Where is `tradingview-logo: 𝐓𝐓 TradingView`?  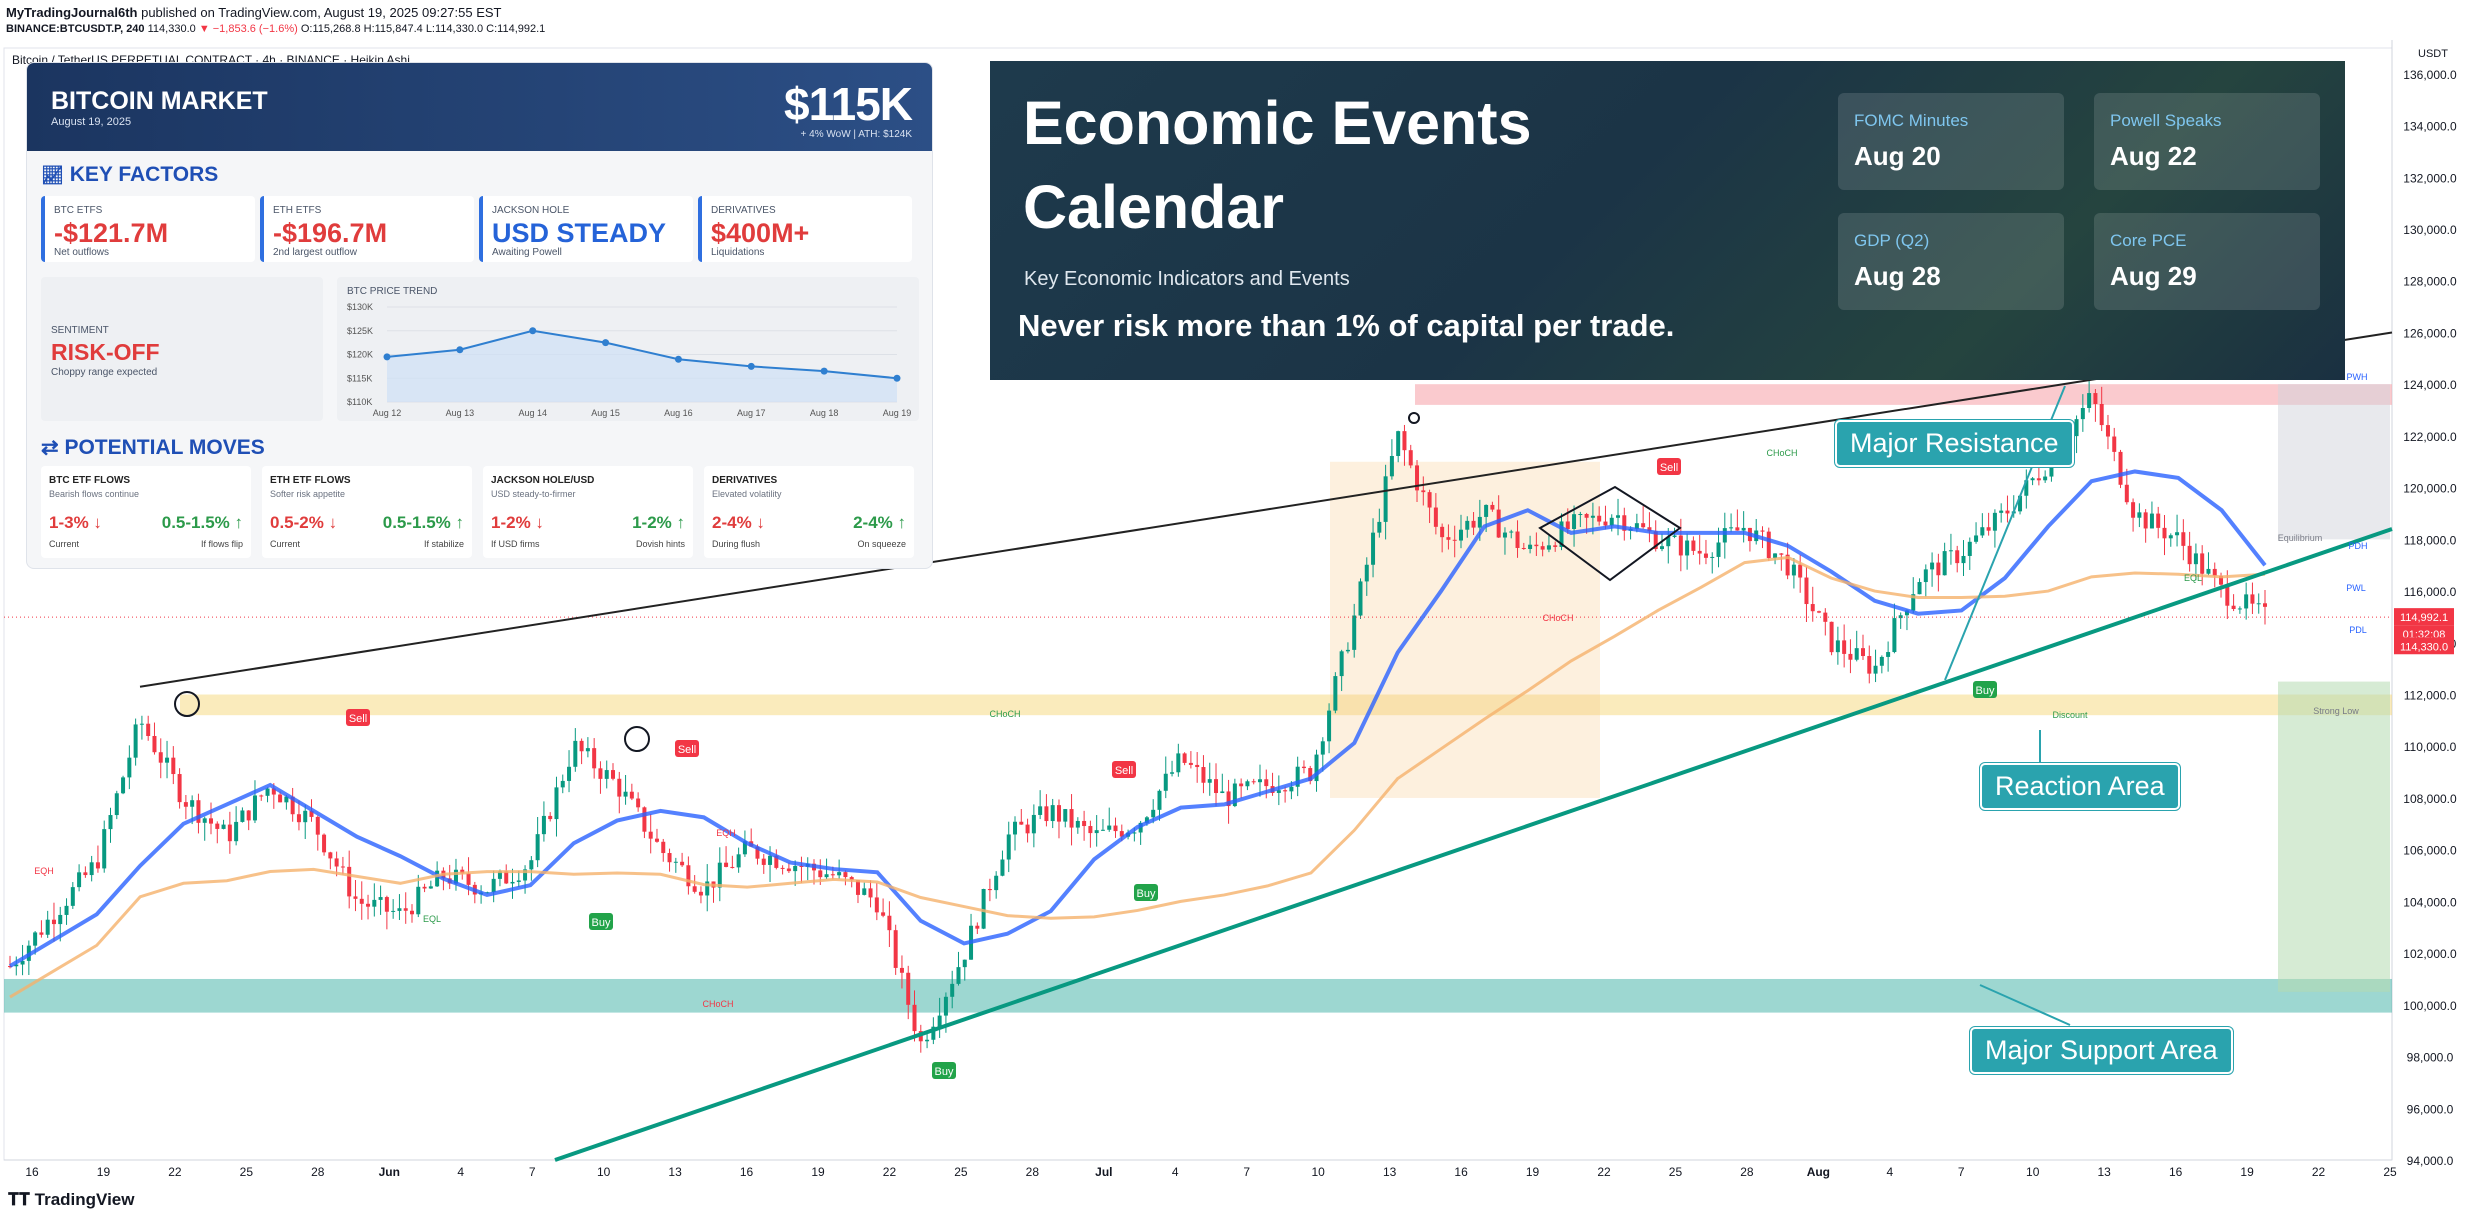 tradingview-logo: 𝐓𝐓 TradingView is located at coordinates (71, 1200).